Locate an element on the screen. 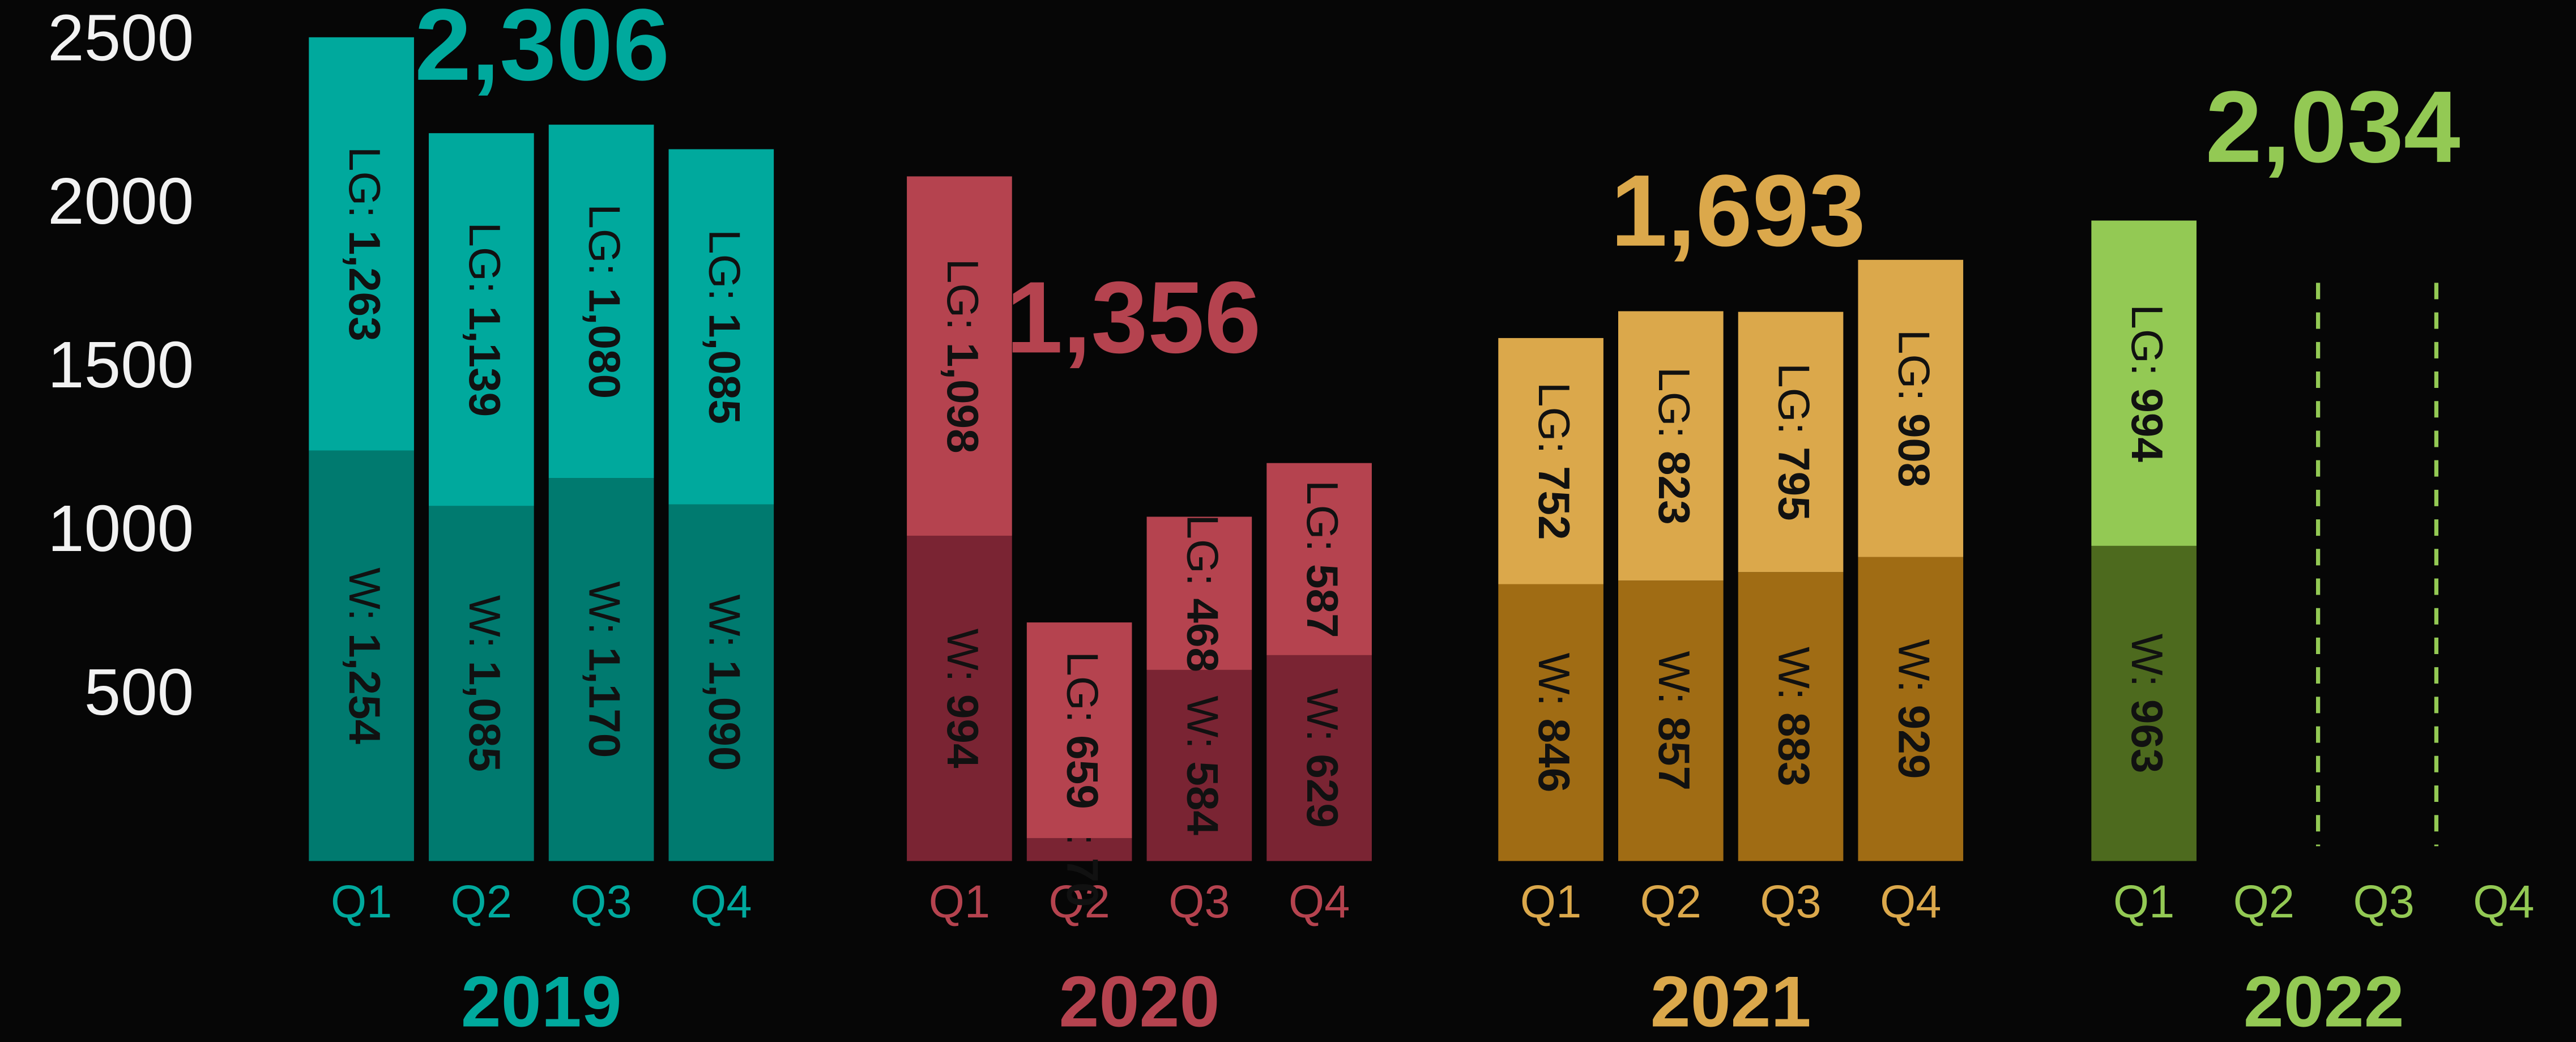  value-label: W: 857 is located at coordinates (1674, 721).